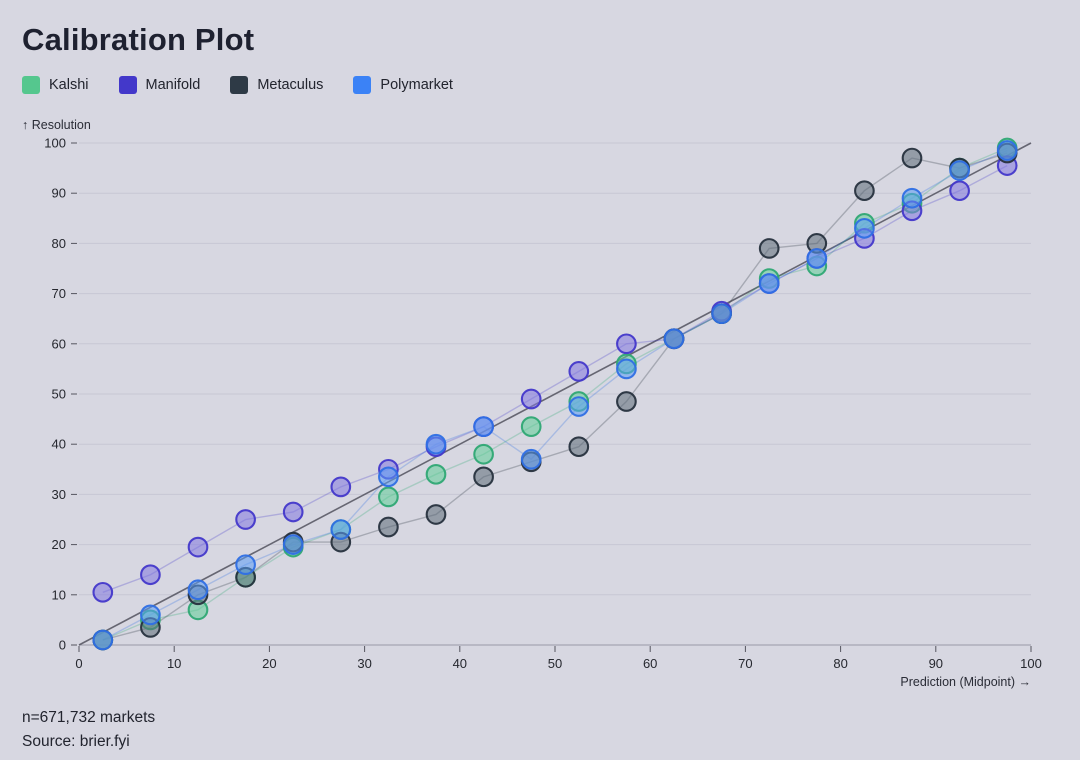 The height and width of the screenshot is (760, 1080). I want to click on y-axis-label: ↑ Resolution, so click(56, 125).